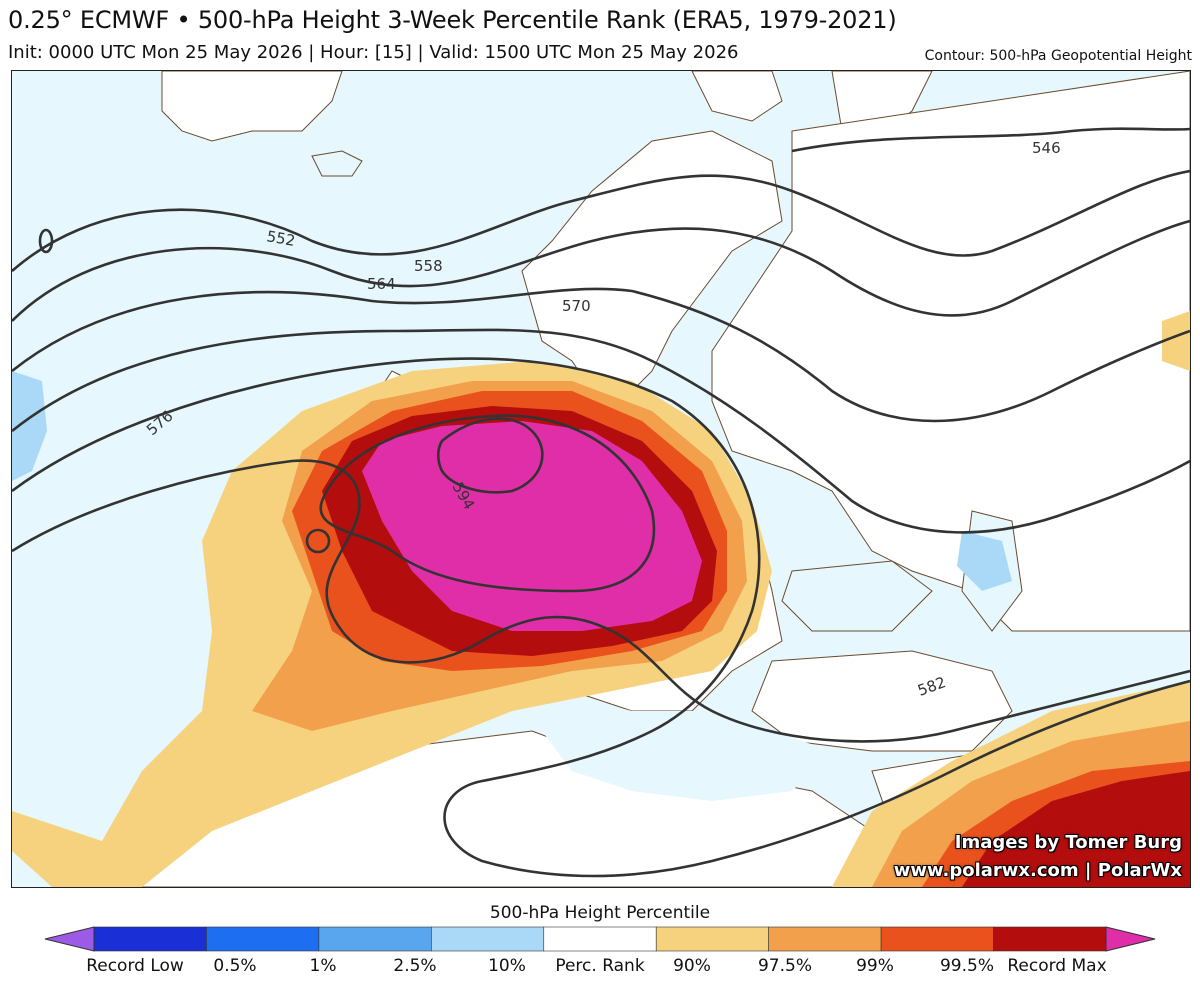  Describe the element at coordinates (381, 284) in the screenshot. I see `contour-label-564: 564` at that location.